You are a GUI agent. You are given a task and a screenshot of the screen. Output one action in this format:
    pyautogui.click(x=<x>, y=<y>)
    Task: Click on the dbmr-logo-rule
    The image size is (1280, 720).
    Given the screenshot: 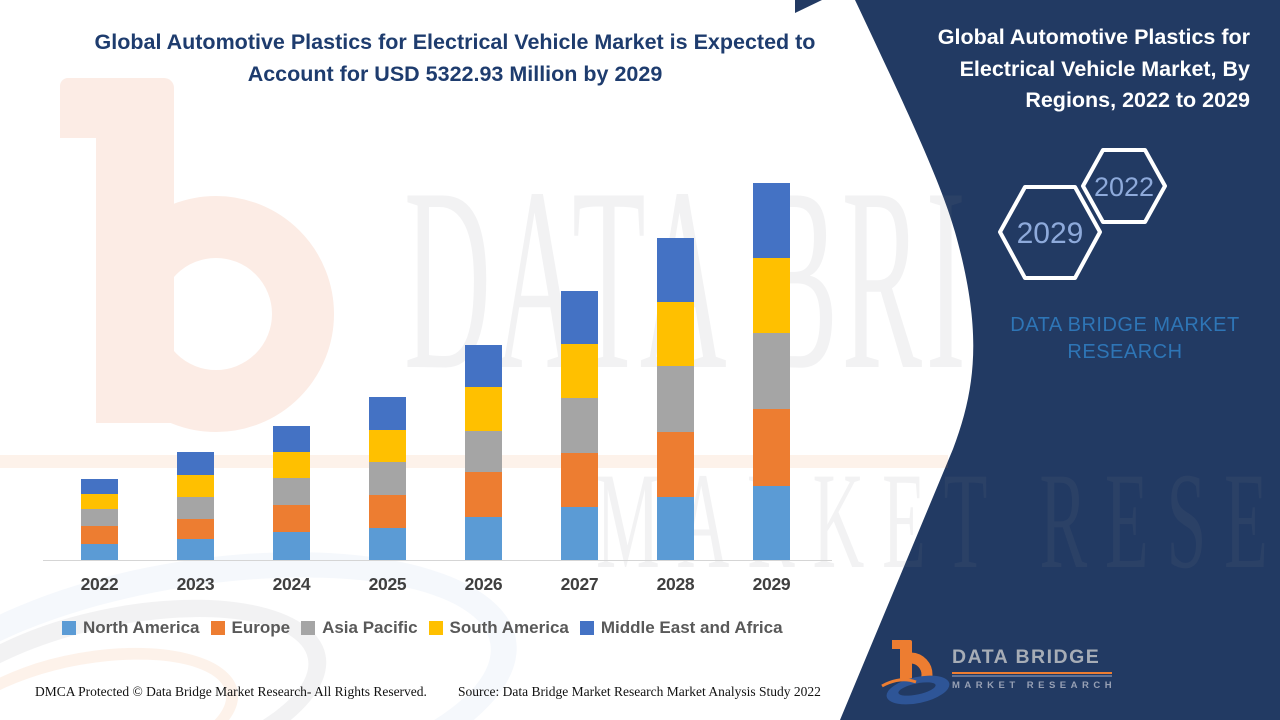 What is the action you would take?
    pyautogui.click(x=1032, y=676)
    